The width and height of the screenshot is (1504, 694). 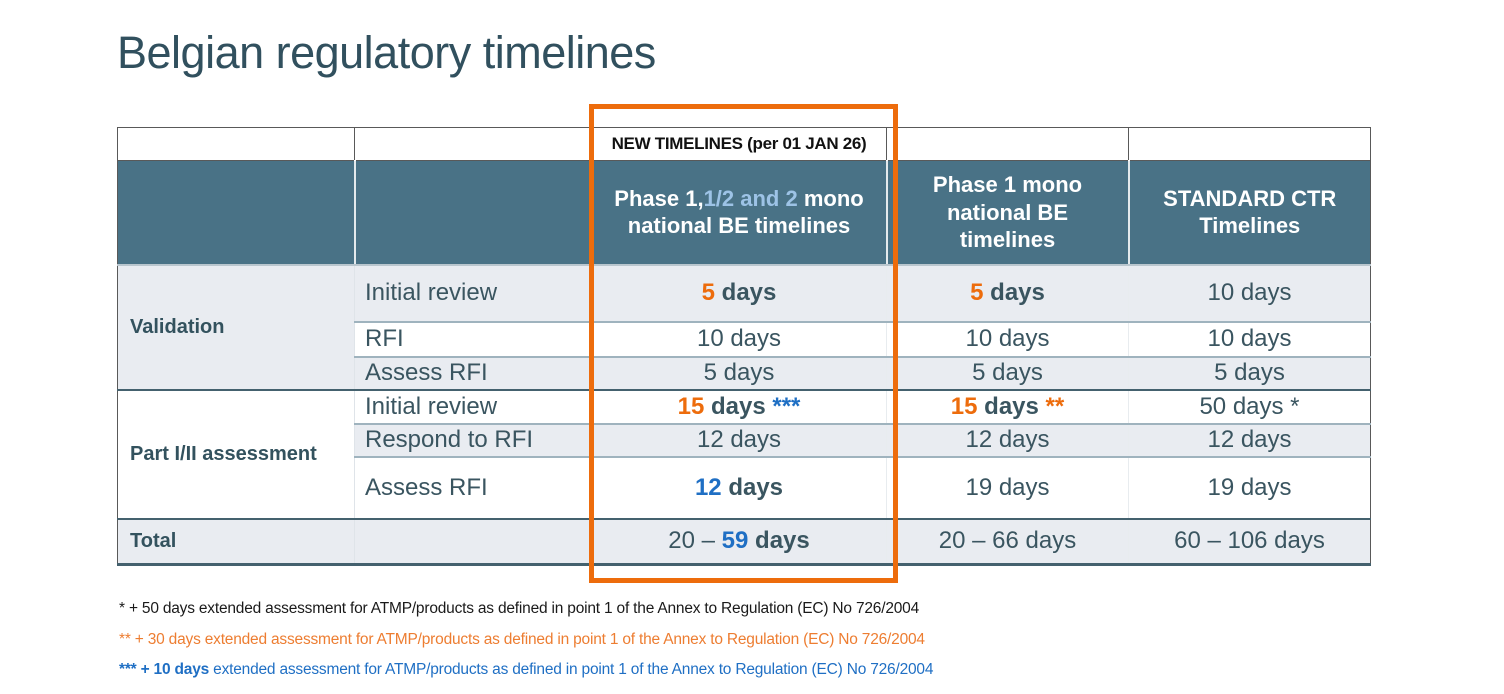 I want to click on section-label-part-assessment: Part I/II assessment, so click(x=236, y=453).